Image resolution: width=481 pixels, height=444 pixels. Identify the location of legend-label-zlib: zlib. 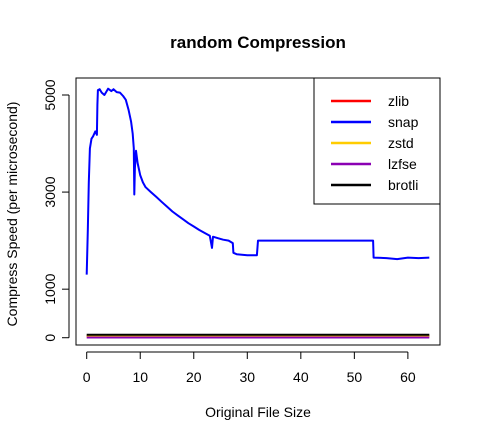
(398, 101).